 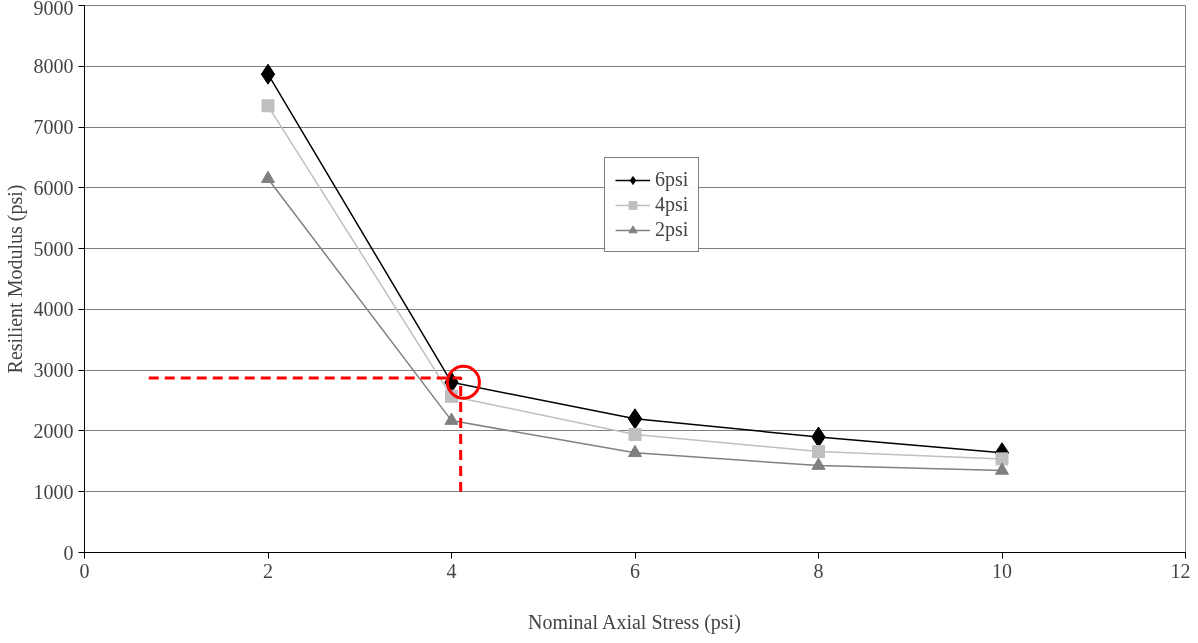 What do you see at coordinates (268, 570) in the screenshot?
I see `x-tick-label: 2` at bounding box center [268, 570].